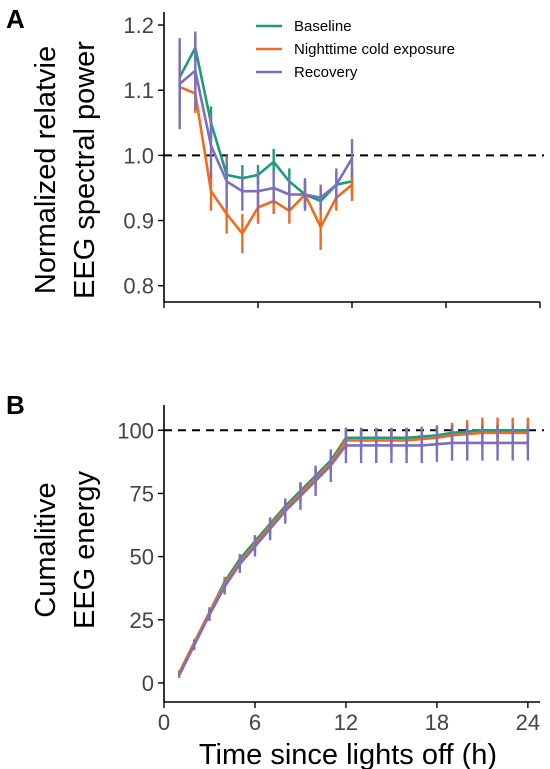  What do you see at coordinates (138, 286) in the screenshot?
I see `y-tick-label: 0.8` at bounding box center [138, 286].